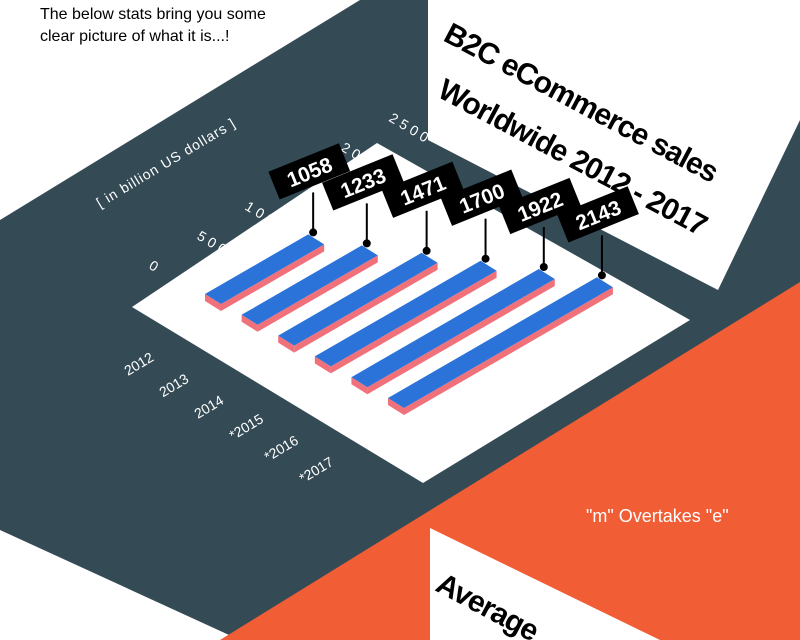  I want to click on value-flags: 1058 1233 1471 1700 1922 2143, so click(453, 211).